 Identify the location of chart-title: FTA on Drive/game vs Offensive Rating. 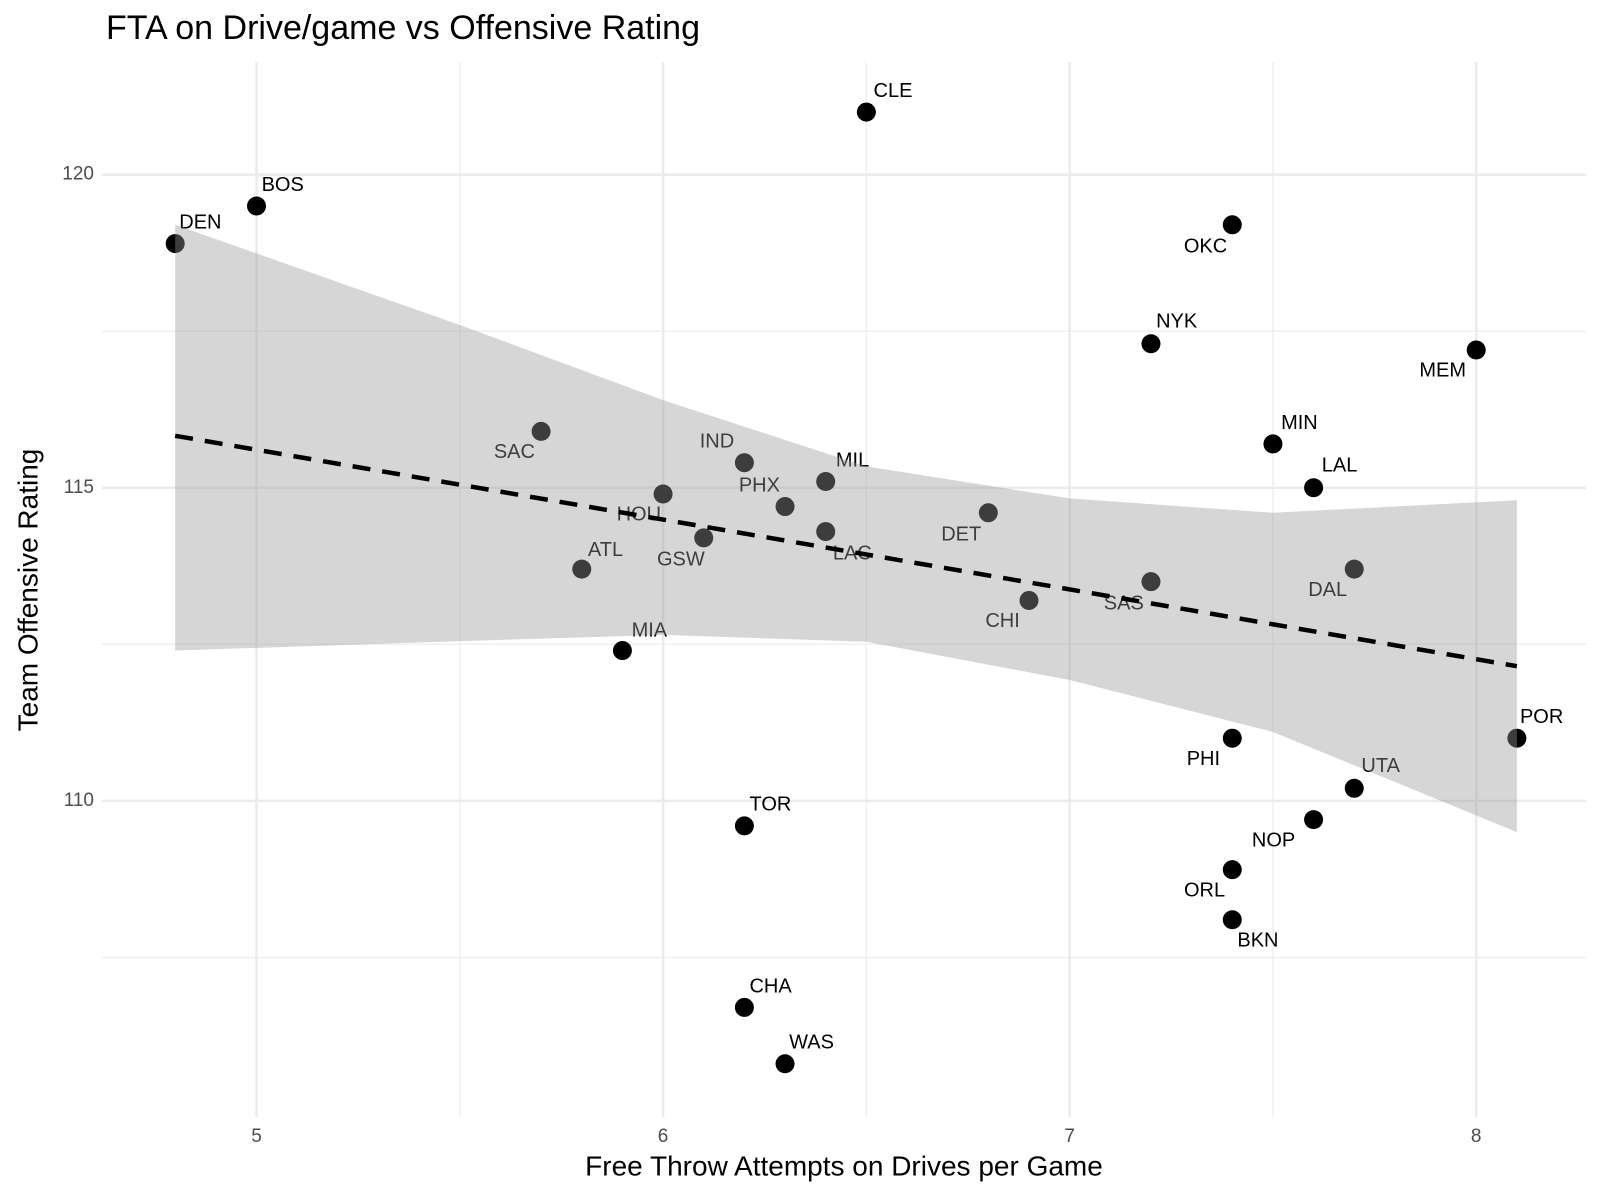
(403, 28).